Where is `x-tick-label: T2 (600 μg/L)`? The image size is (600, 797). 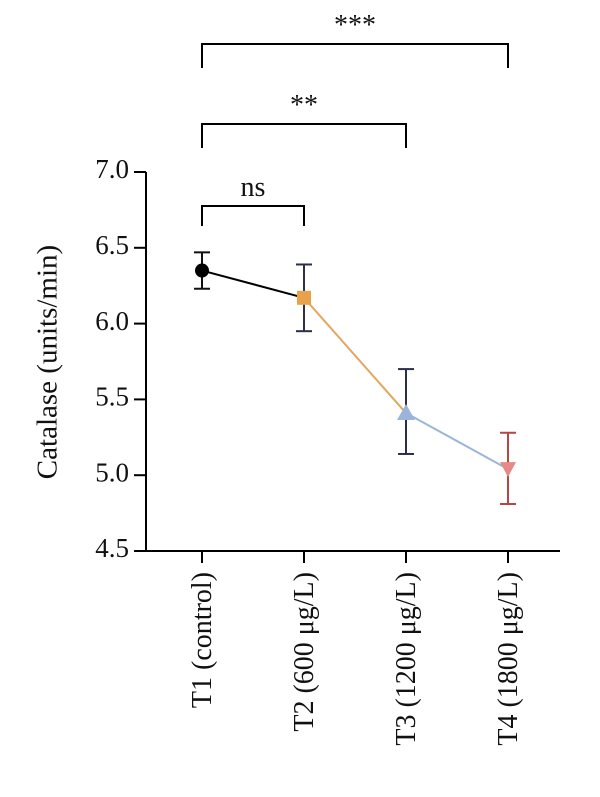 x-tick-label: T2 (600 μg/L) is located at coordinates (304, 652).